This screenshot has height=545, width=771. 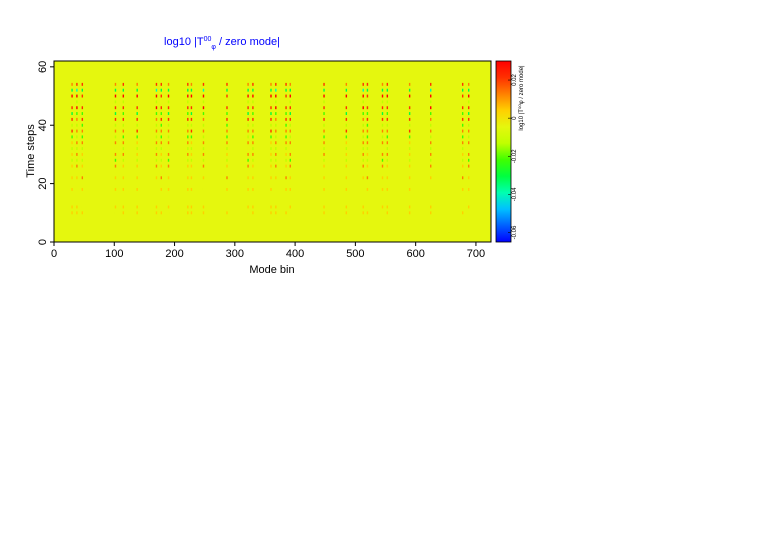 I want to click on chart-title-sub: φ, so click(x=213, y=47).